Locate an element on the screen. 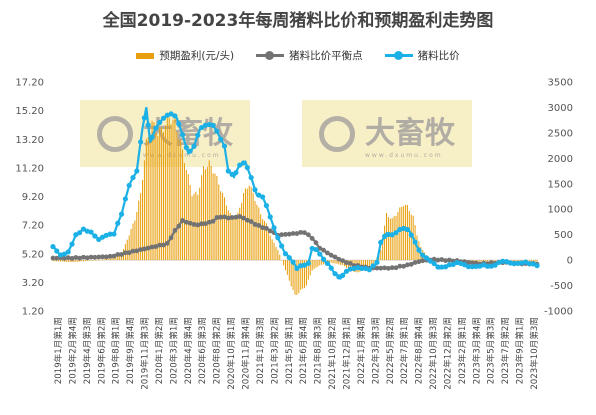  legend-swatch-ratio is located at coordinates (398, 55).